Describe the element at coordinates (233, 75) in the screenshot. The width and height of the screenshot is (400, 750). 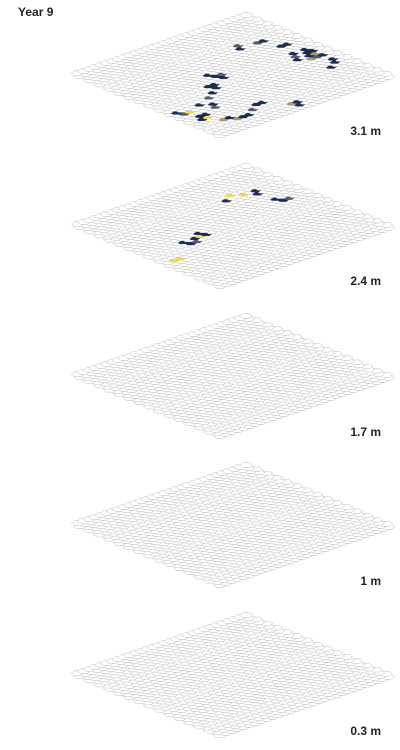
I see `depth-layer: 3.1 m` at that location.